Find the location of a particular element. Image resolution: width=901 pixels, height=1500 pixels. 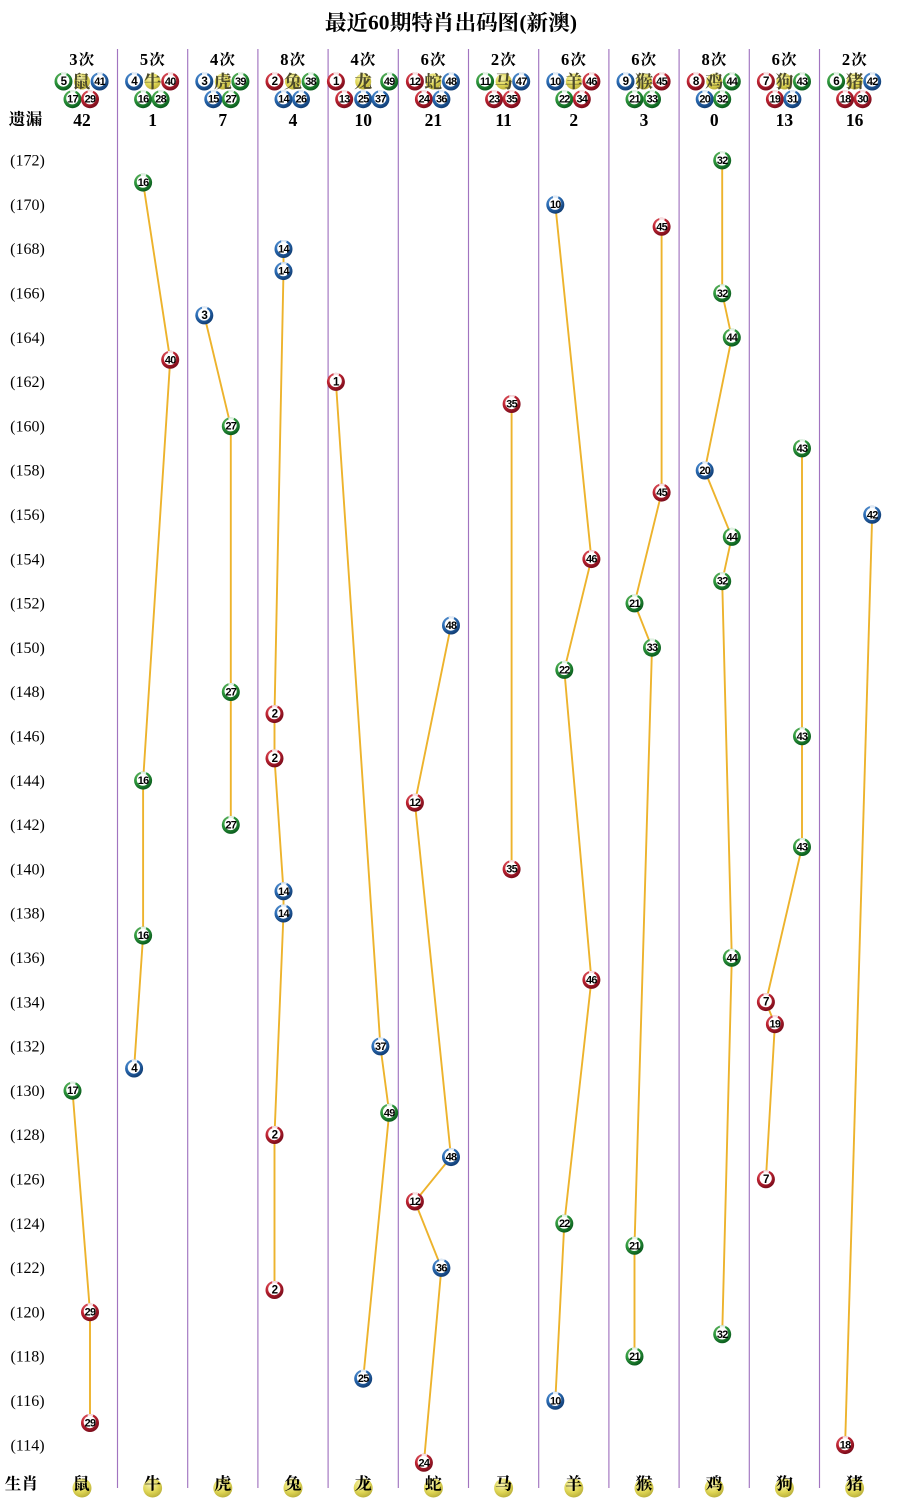

svg-text: 30 is located at coordinates (862, 100).